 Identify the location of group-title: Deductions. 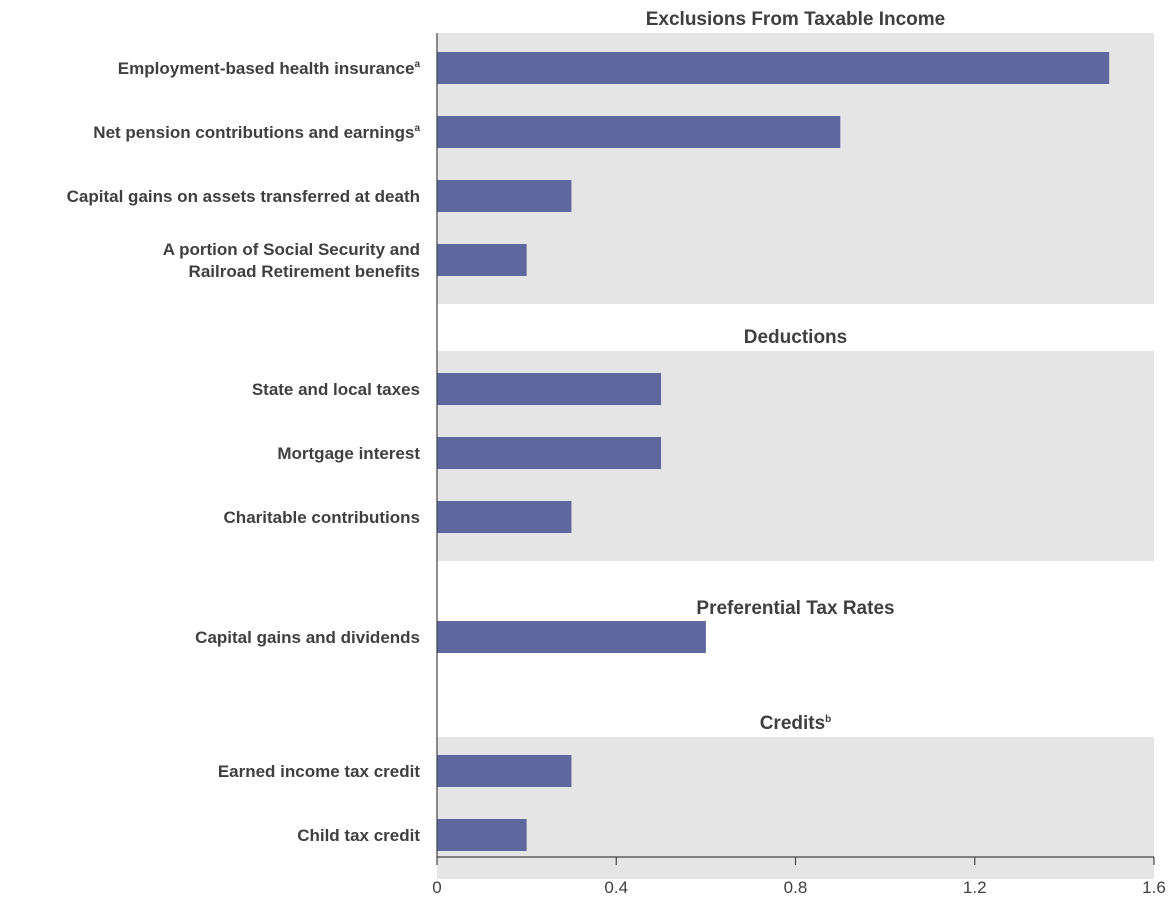
(795, 337).